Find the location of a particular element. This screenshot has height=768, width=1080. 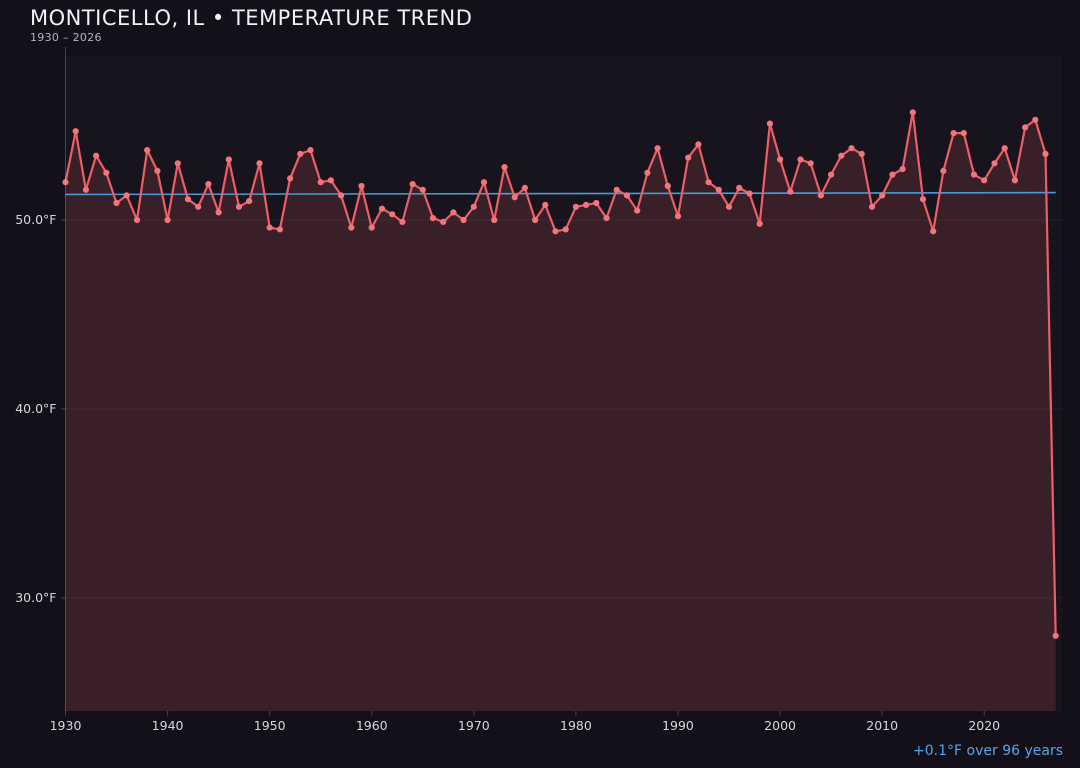

trend-summary-label: +0.1°F over 96 years is located at coordinates (988, 751).